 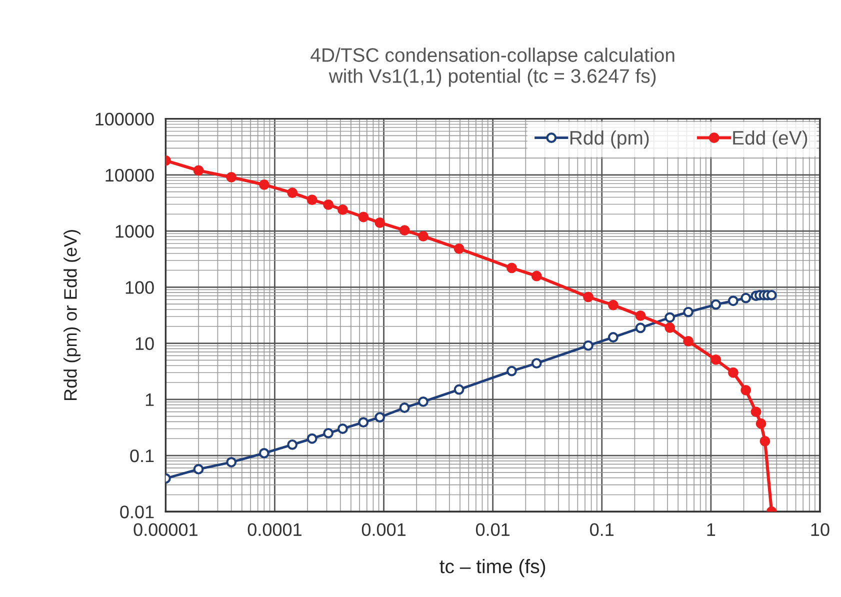 I want to click on x-tick-label: 0.00001, so click(x=166, y=529).